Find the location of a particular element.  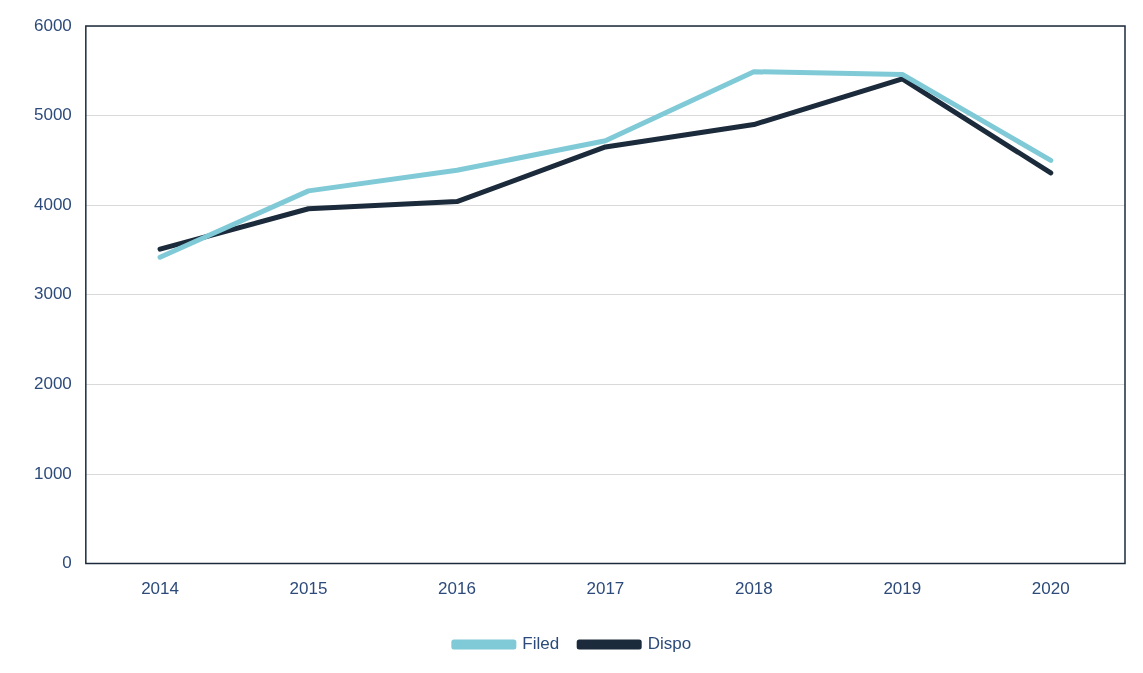

x-tick-label: 2016 is located at coordinates (457, 589).